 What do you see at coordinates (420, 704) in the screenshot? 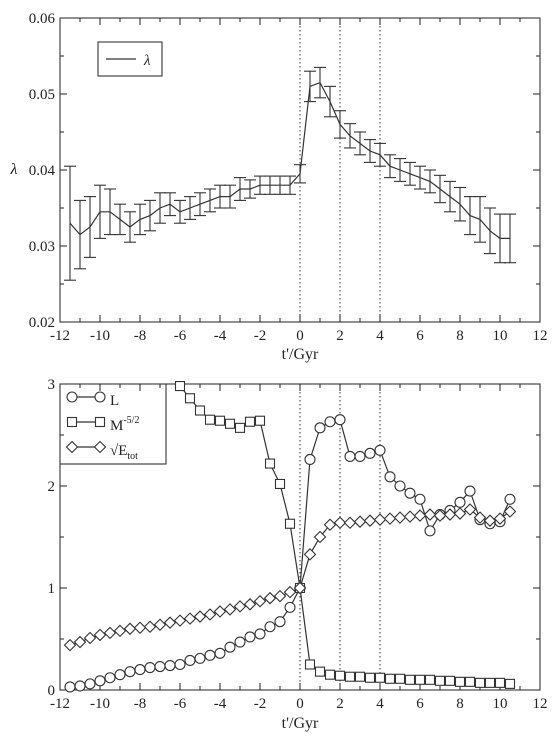
I see `x-tick-label: 6` at bounding box center [420, 704].